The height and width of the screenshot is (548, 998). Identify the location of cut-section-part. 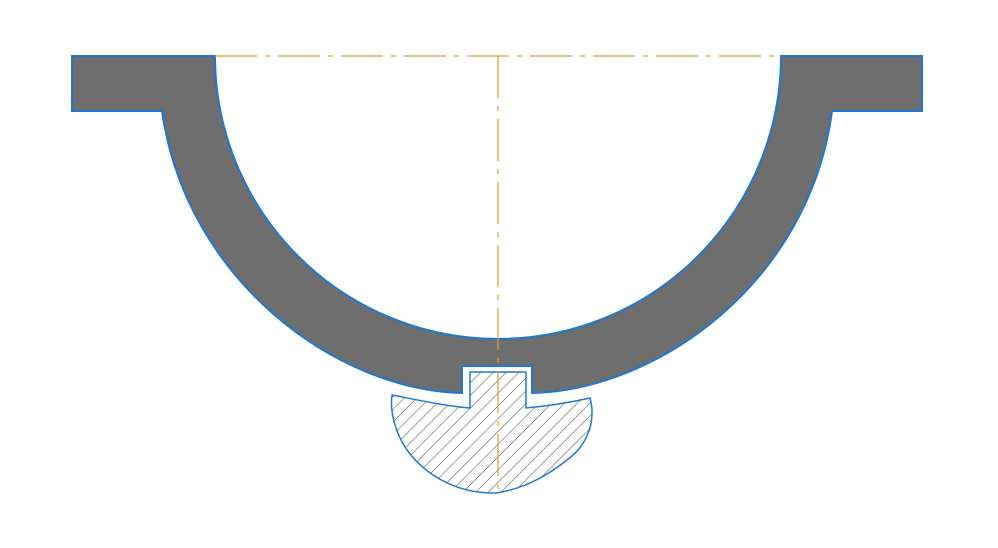
(491, 432).